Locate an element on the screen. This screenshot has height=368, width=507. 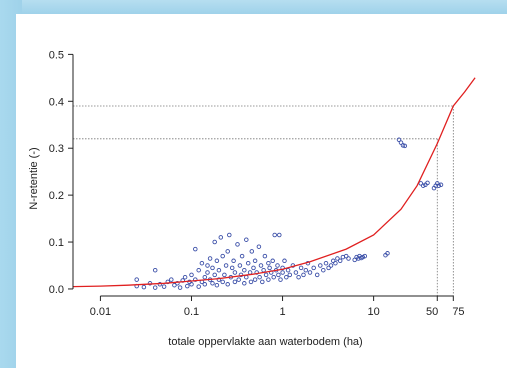
x-axis-label: totale oppervlakte aan waterbodem (ha) is located at coordinates (265, 342).